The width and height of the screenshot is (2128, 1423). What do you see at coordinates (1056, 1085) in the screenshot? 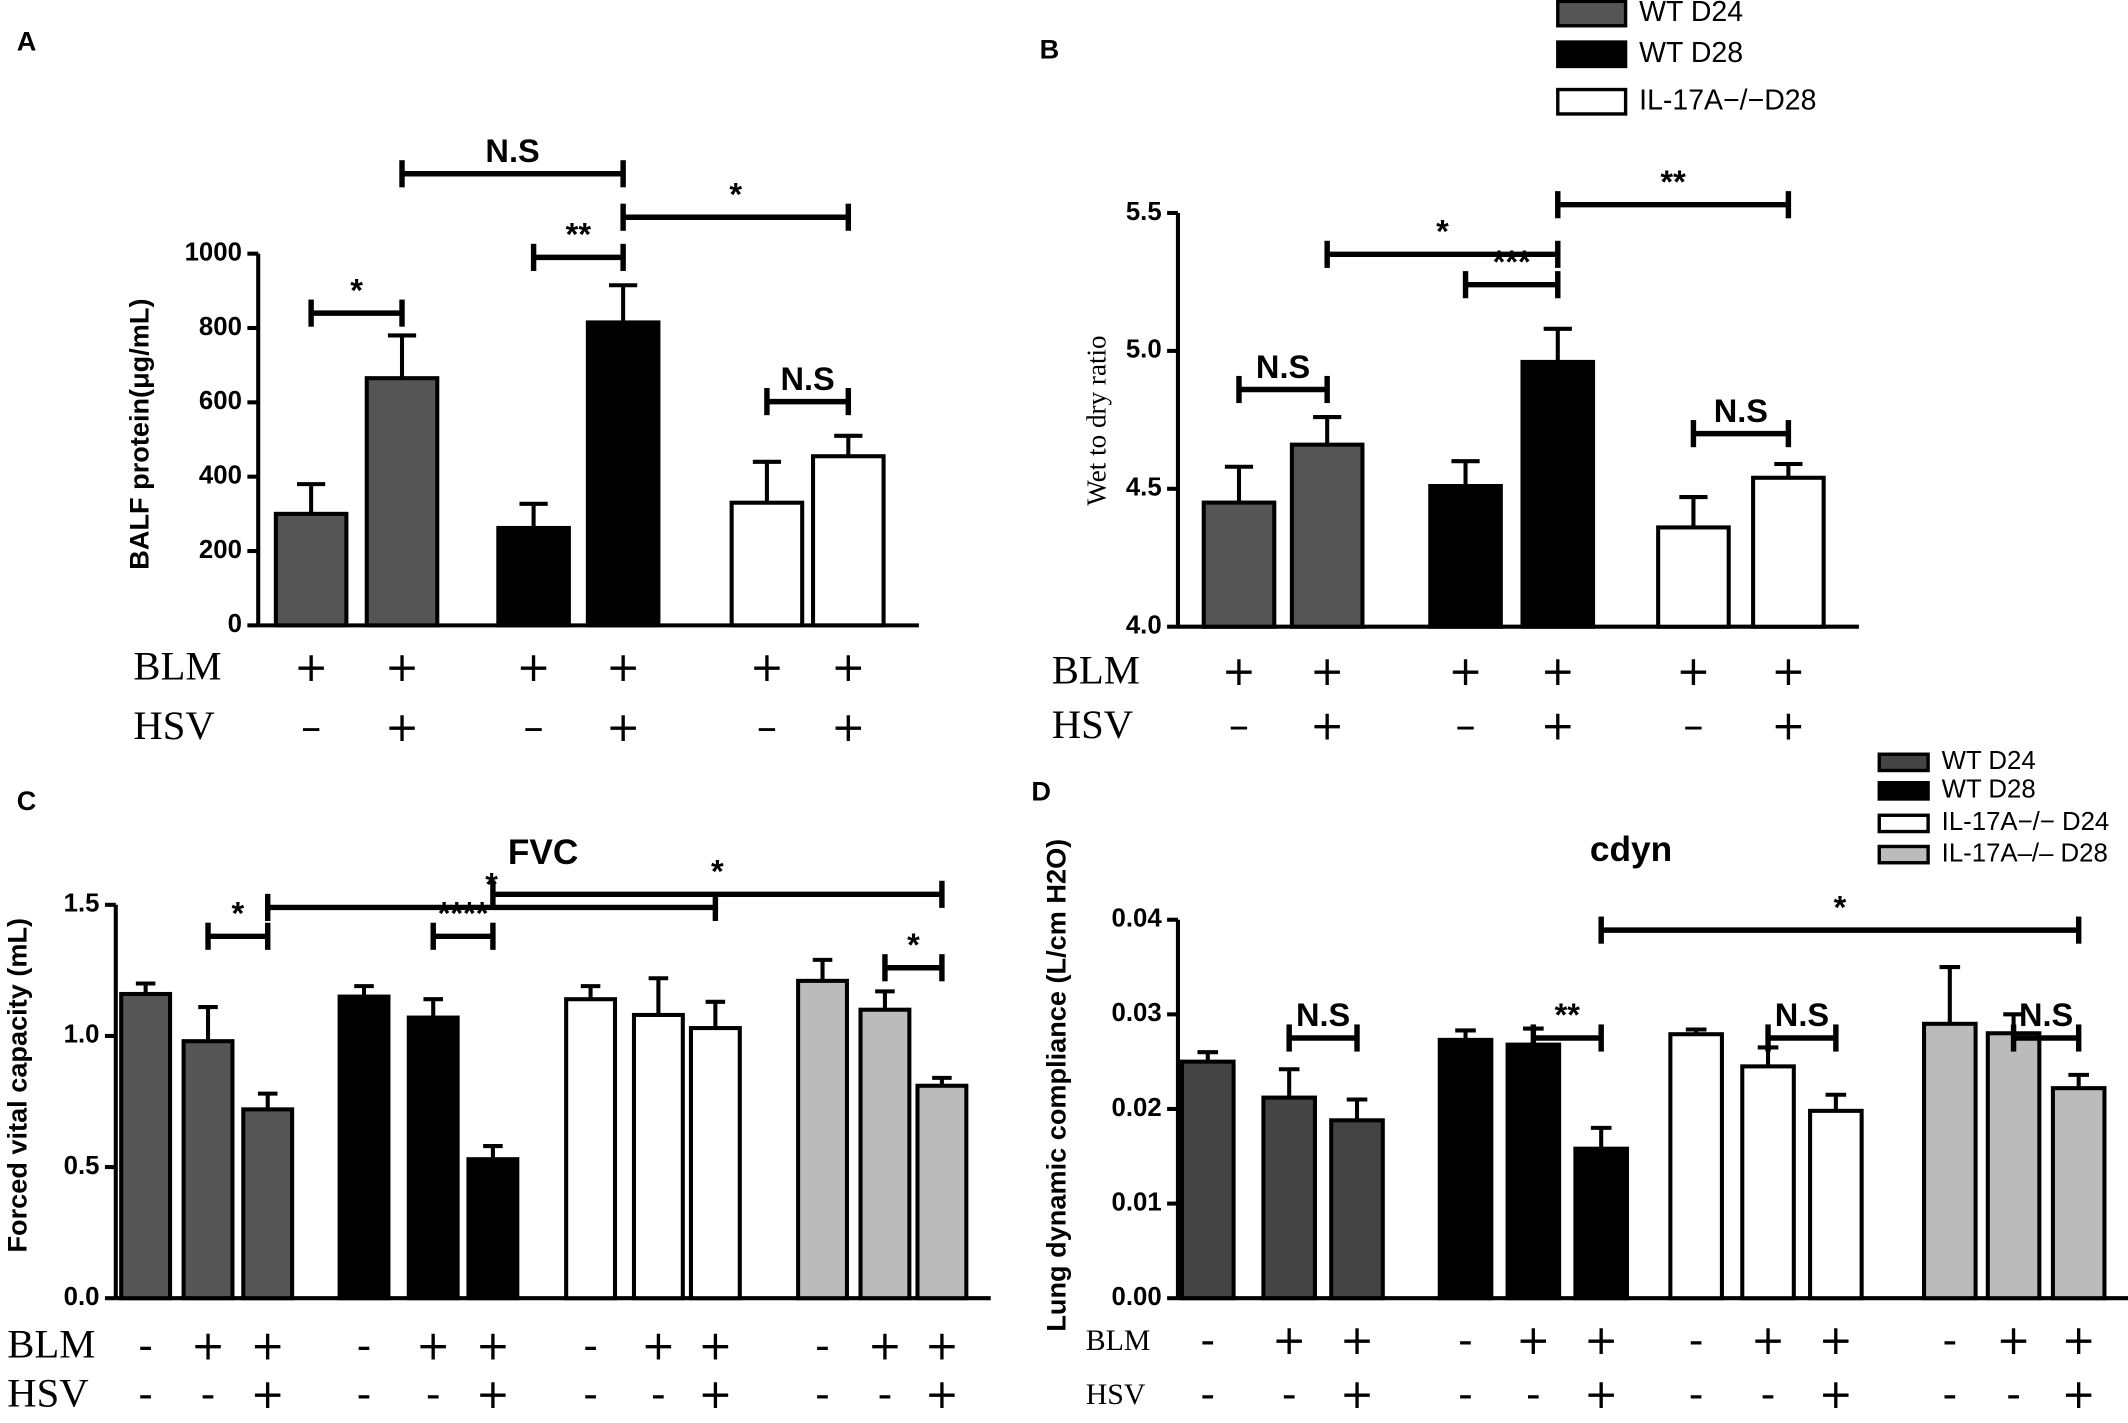
I see `y-axis-label: Lung dynamic compliance (L/cm H2O)` at bounding box center [1056, 1085].